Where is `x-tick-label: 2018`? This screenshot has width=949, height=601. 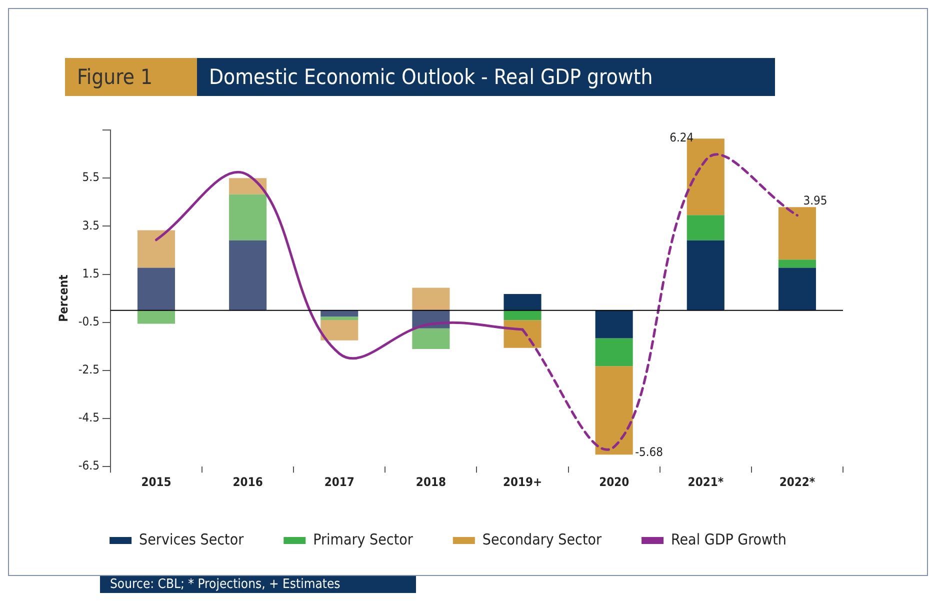 x-tick-label: 2018 is located at coordinates (431, 481).